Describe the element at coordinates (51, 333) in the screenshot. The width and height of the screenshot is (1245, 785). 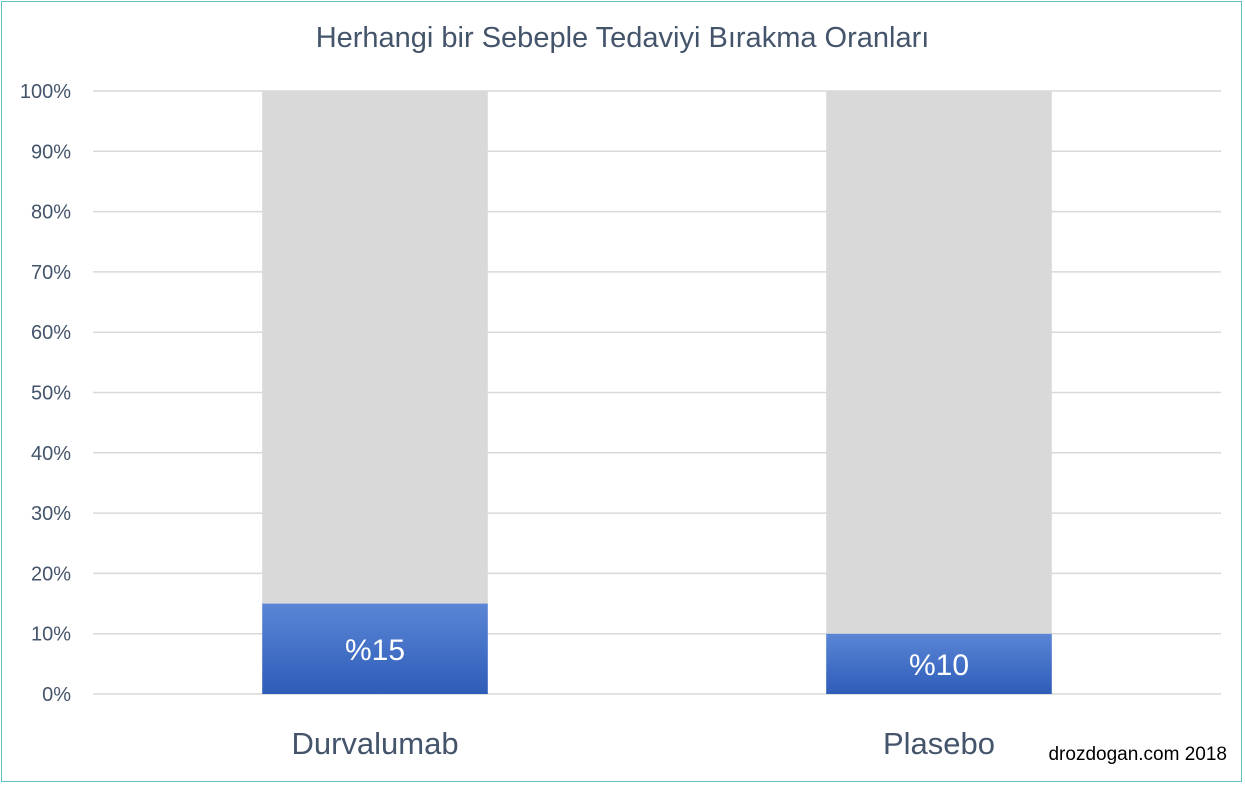
I see `y-tick-label: 60%` at that location.